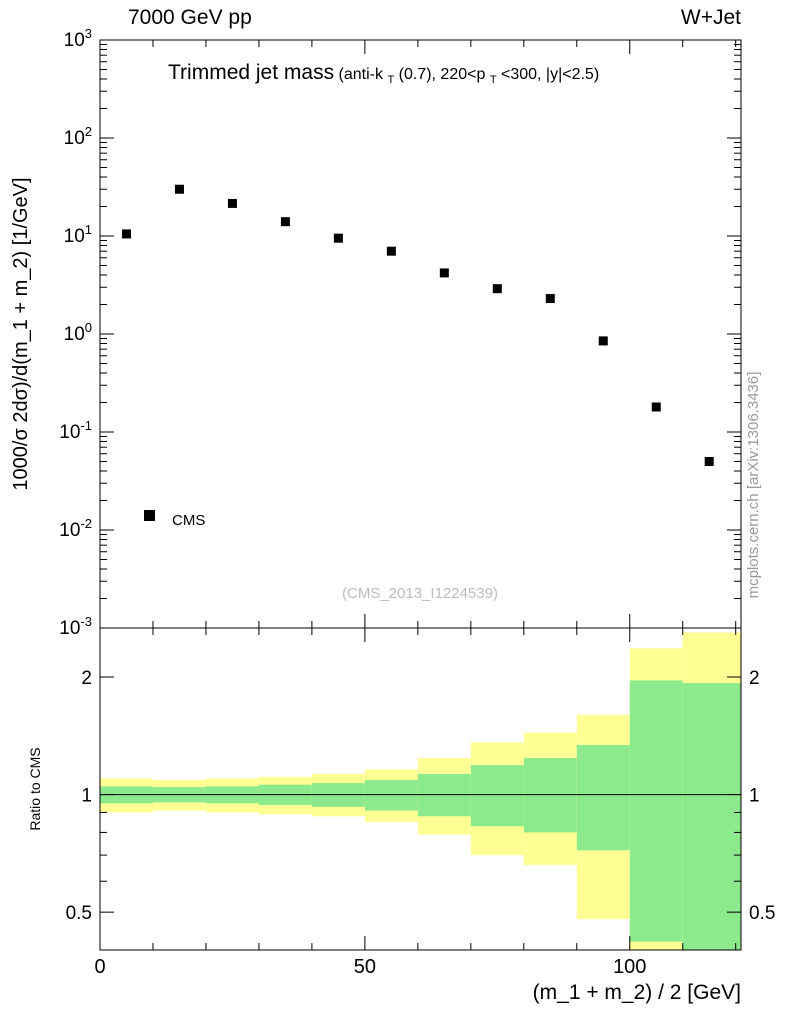 The width and height of the screenshot is (786, 1024). What do you see at coordinates (149, 515) in the screenshot?
I see `legend-marker-square-icon` at bounding box center [149, 515].